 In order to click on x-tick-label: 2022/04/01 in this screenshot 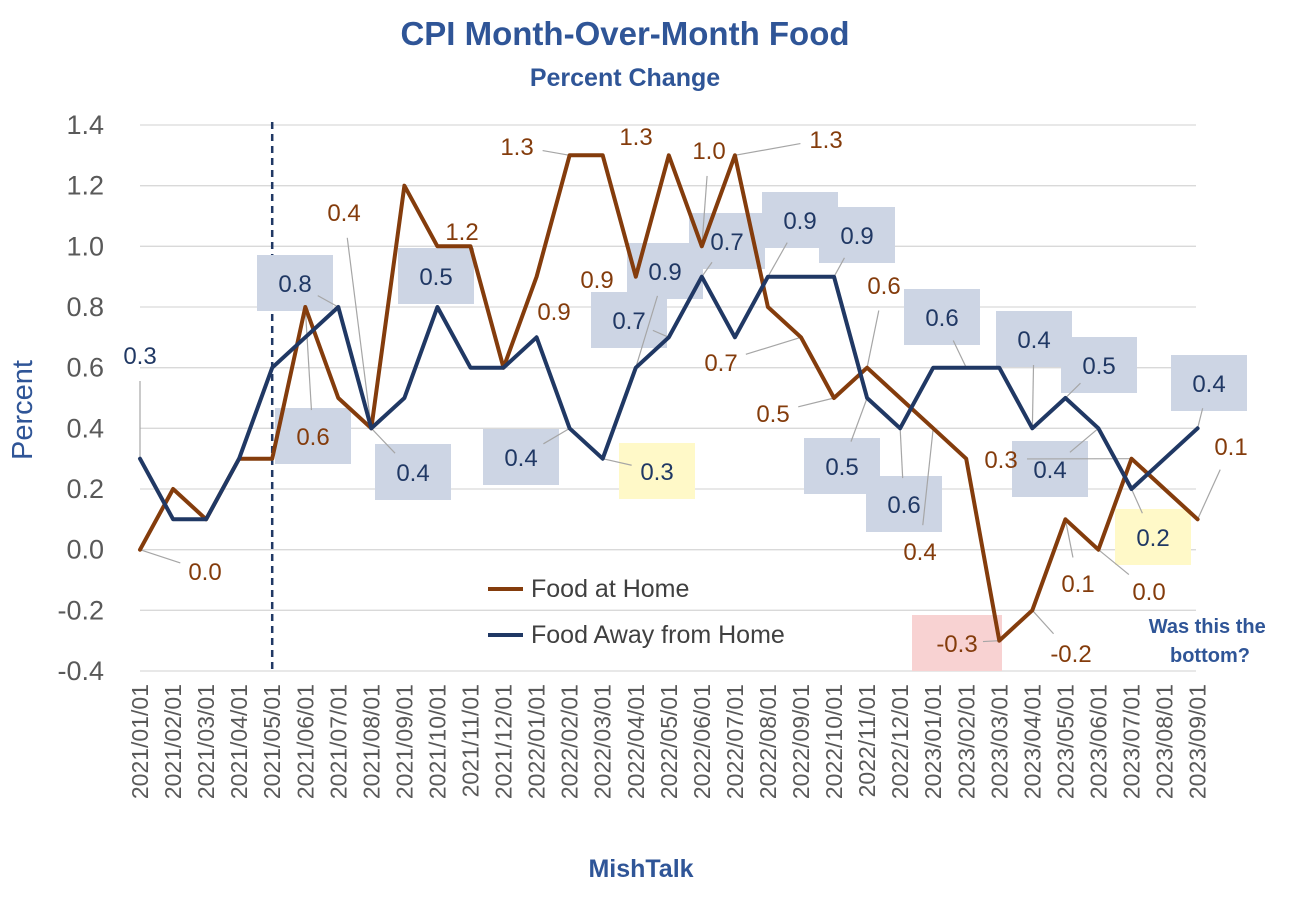, I will do `click(636, 741)`.